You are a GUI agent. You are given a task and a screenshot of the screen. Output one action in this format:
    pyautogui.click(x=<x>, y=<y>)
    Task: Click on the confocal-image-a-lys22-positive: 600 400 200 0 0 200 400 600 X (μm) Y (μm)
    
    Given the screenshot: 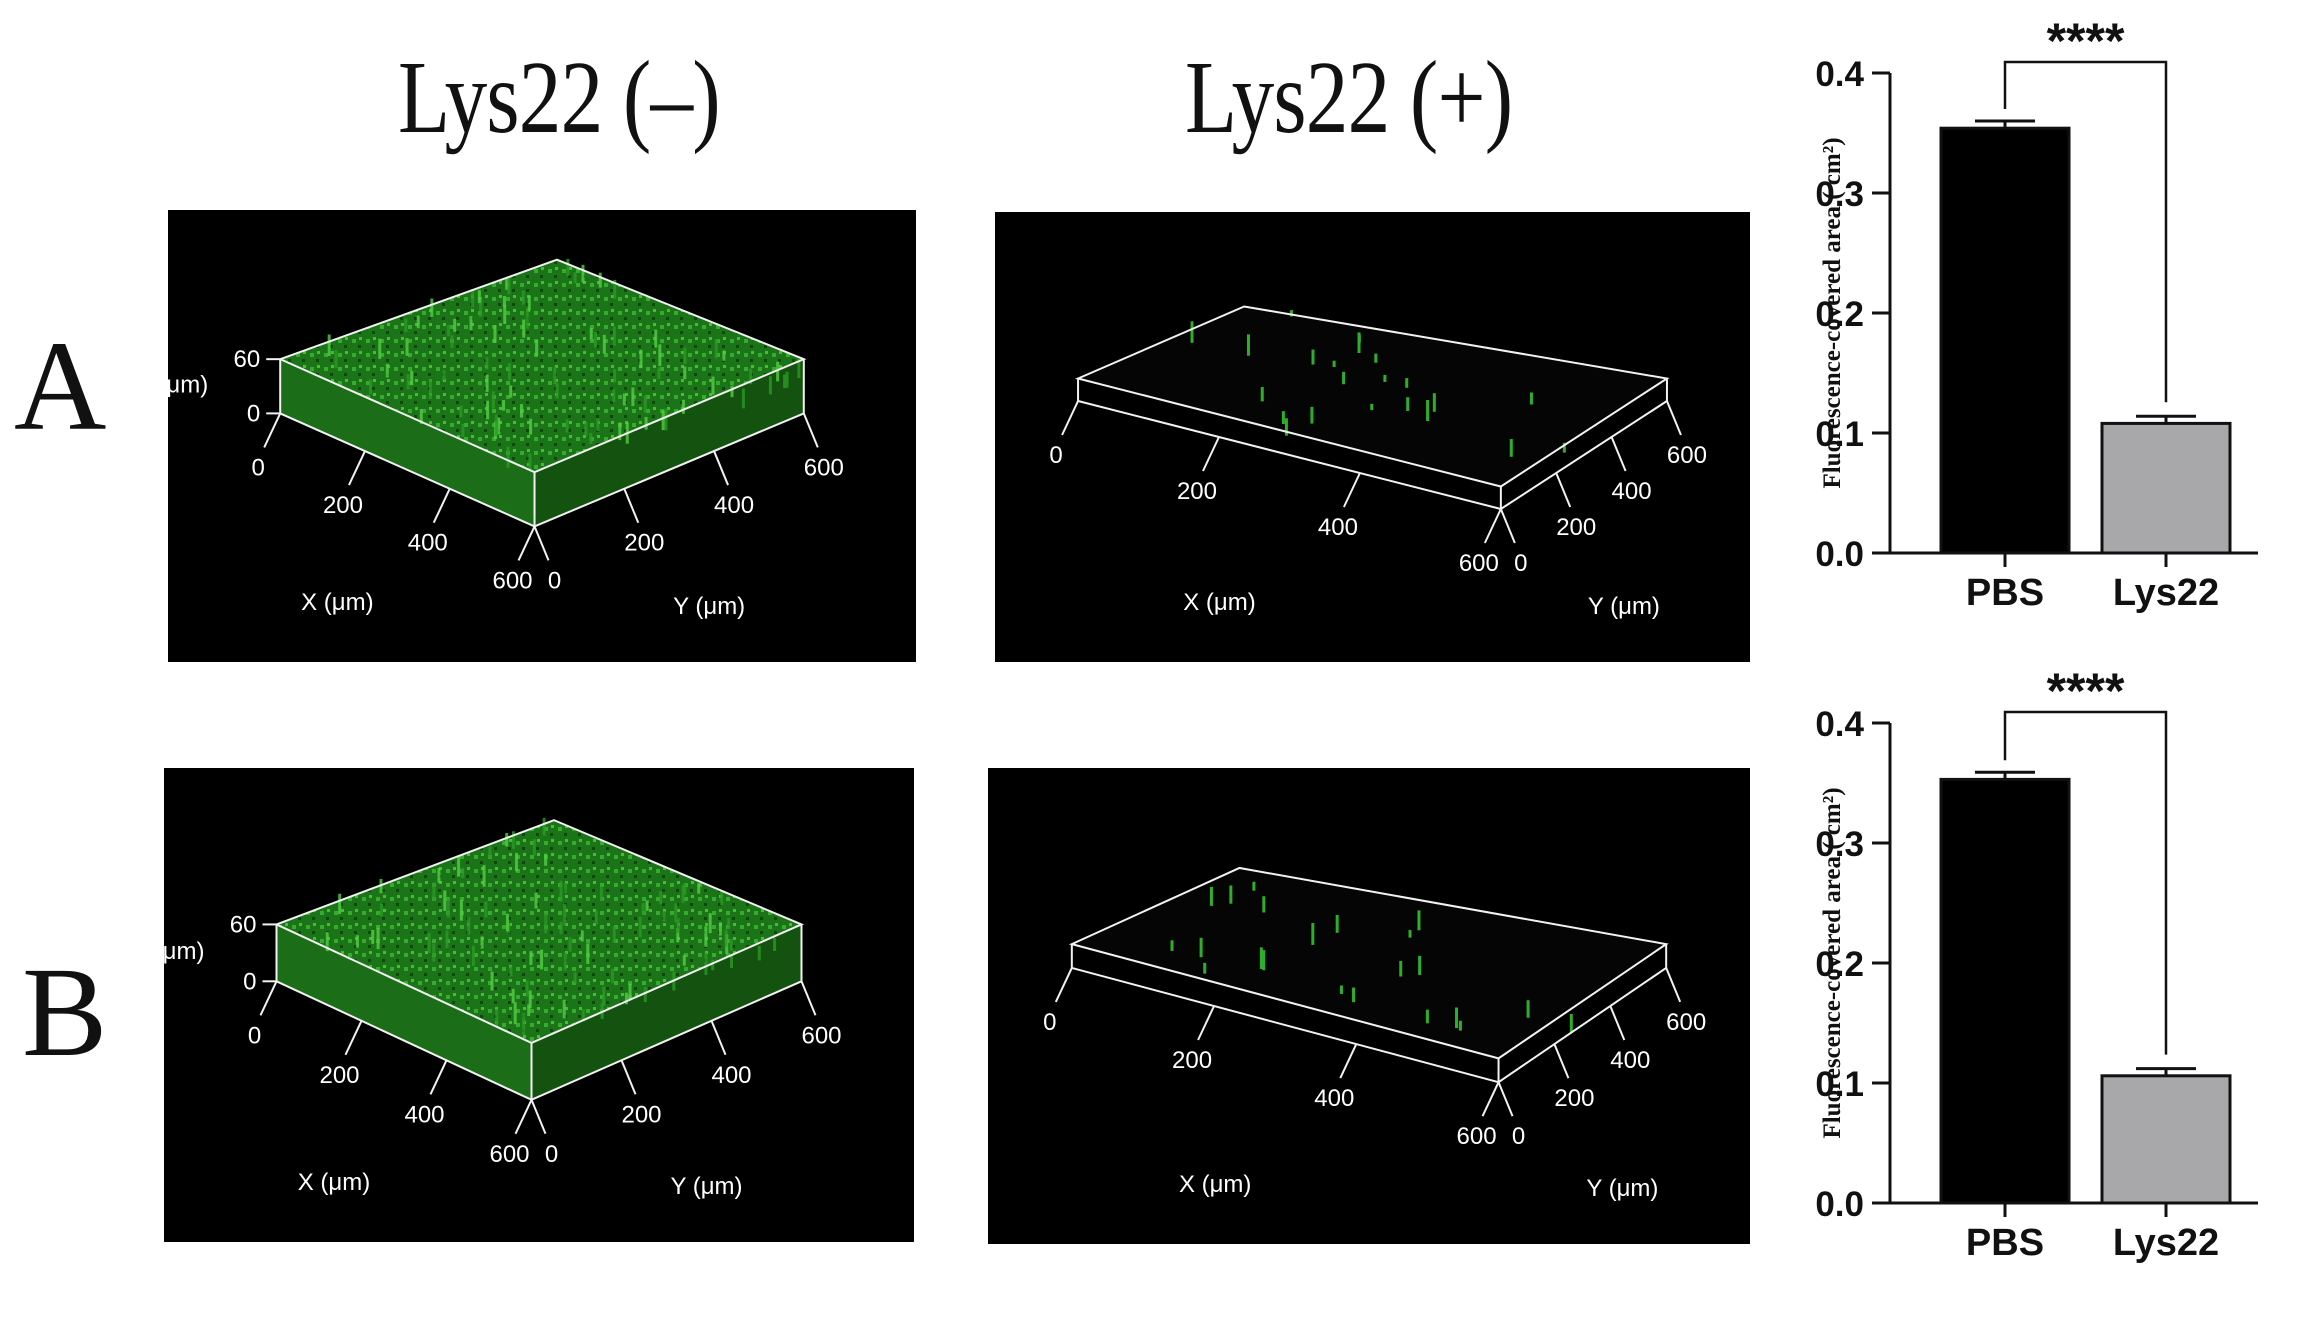 What is the action you would take?
    pyautogui.click(x=1372, y=437)
    